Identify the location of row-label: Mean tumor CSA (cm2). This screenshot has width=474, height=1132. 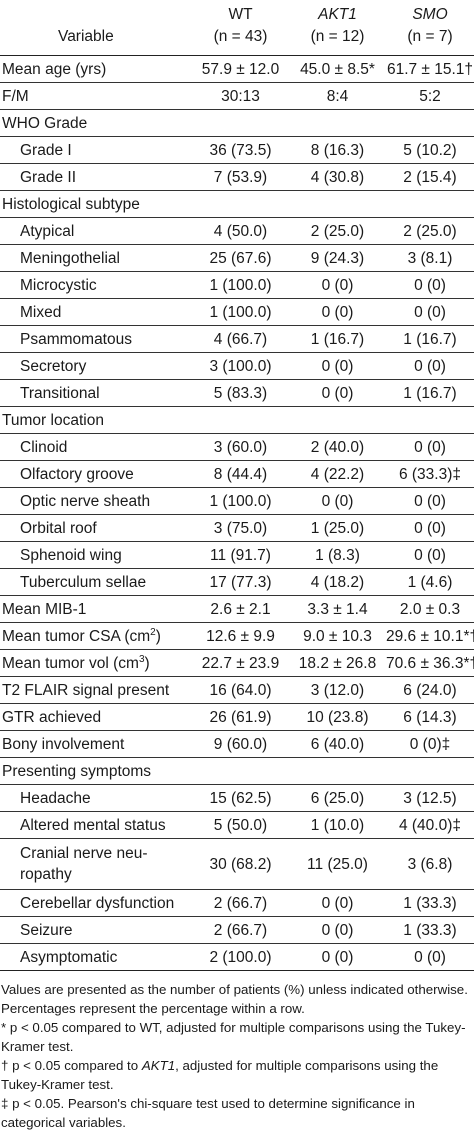
(96, 636).